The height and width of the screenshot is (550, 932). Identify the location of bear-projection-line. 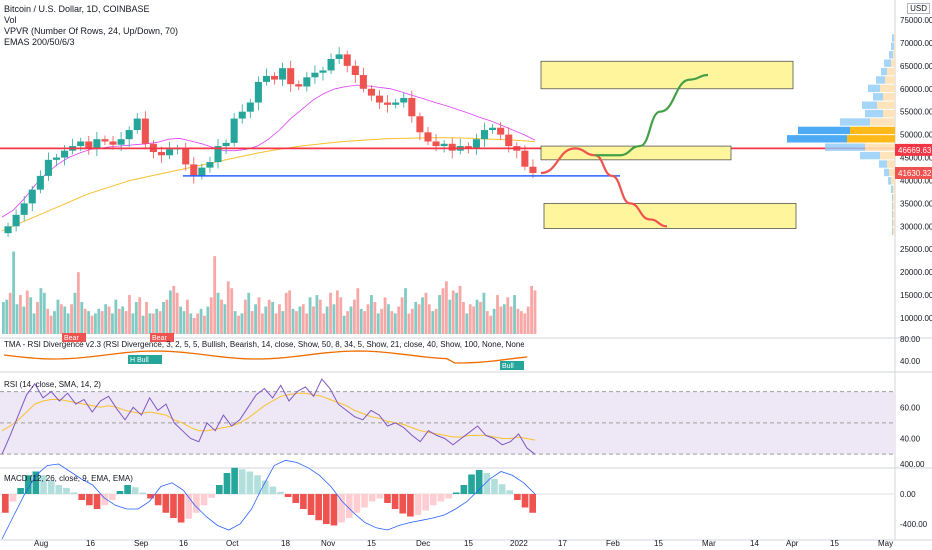
(604, 187).